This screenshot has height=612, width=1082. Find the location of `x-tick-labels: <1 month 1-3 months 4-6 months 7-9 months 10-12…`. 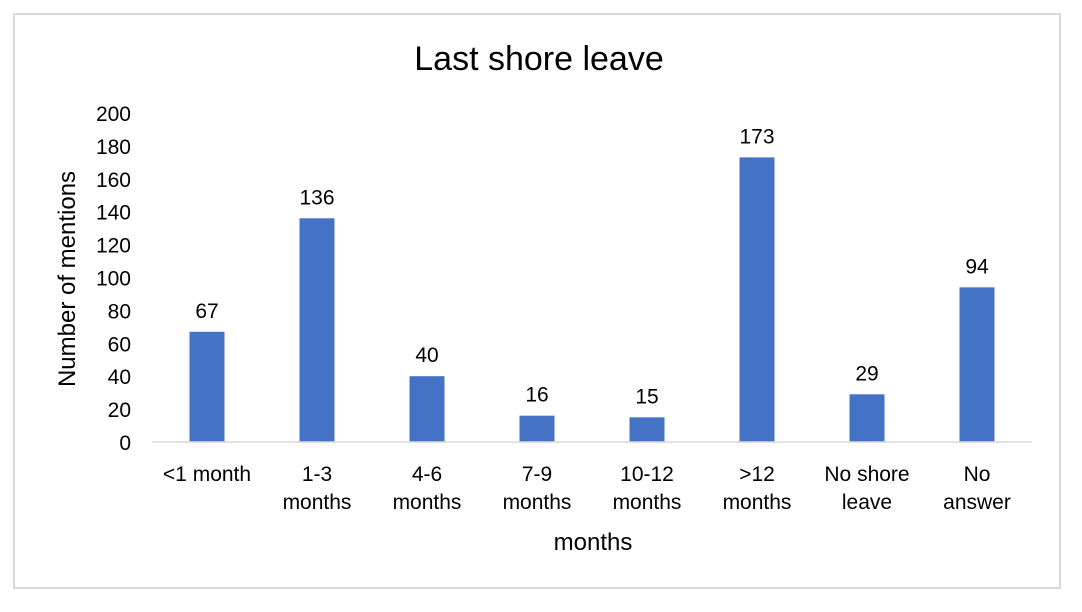

x-tick-labels: <1 month 1-3 months 4-6 months 7-9 months 10-12… is located at coordinates (587, 488).